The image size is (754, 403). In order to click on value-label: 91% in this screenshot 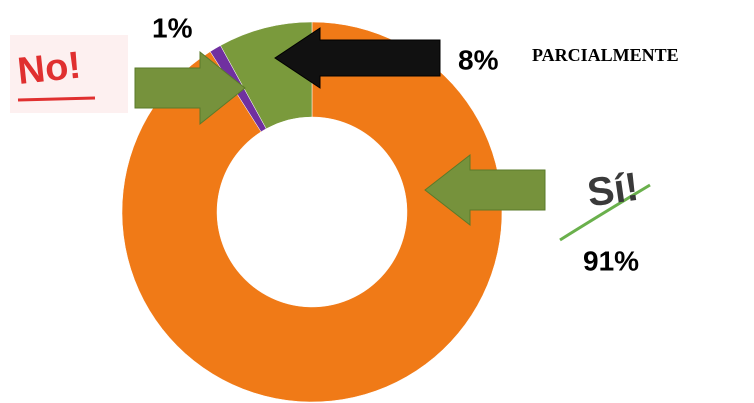, I will do `click(611, 260)`.